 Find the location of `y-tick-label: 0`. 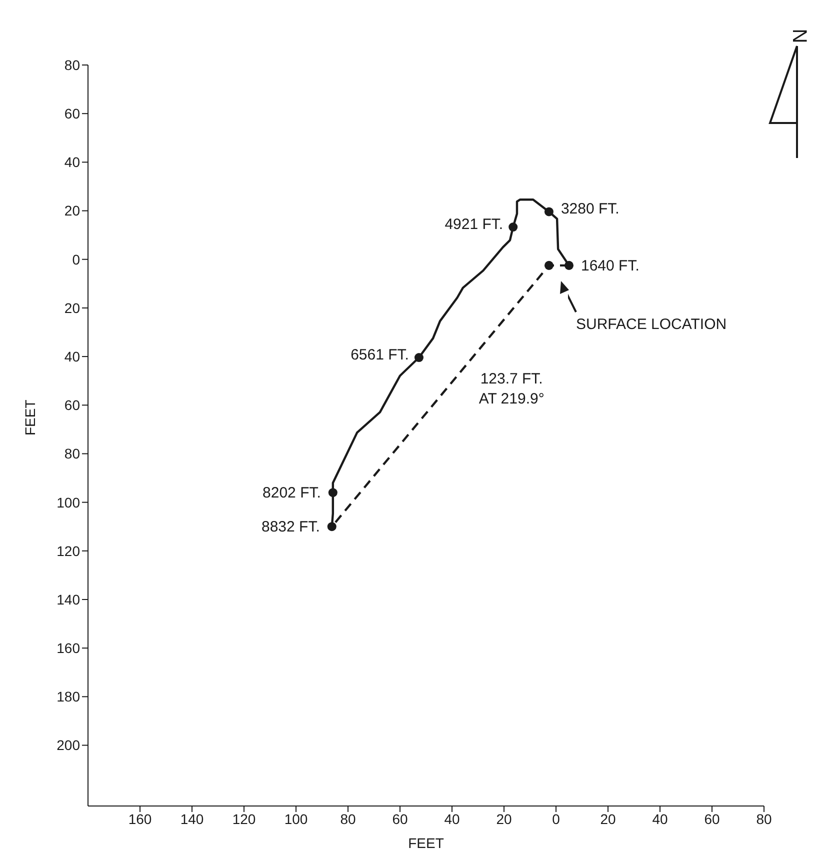

y-tick-label: 0 is located at coordinates (76, 259).